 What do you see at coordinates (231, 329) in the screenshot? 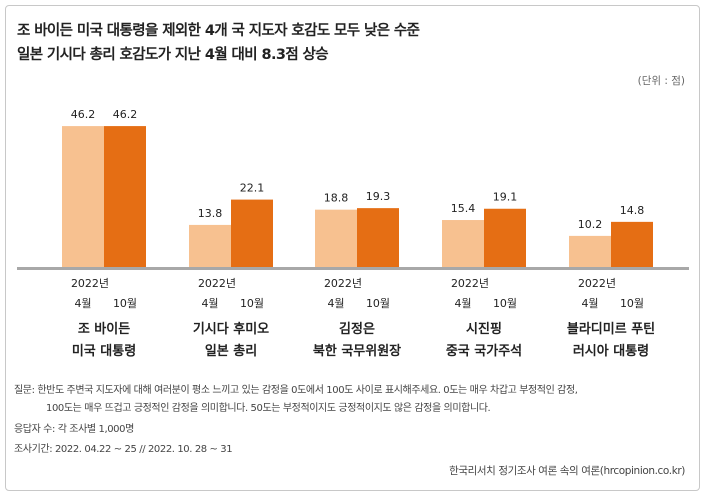
I see `category-label-line1-1: 기시다 후미오` at bounding box center [231, 329].